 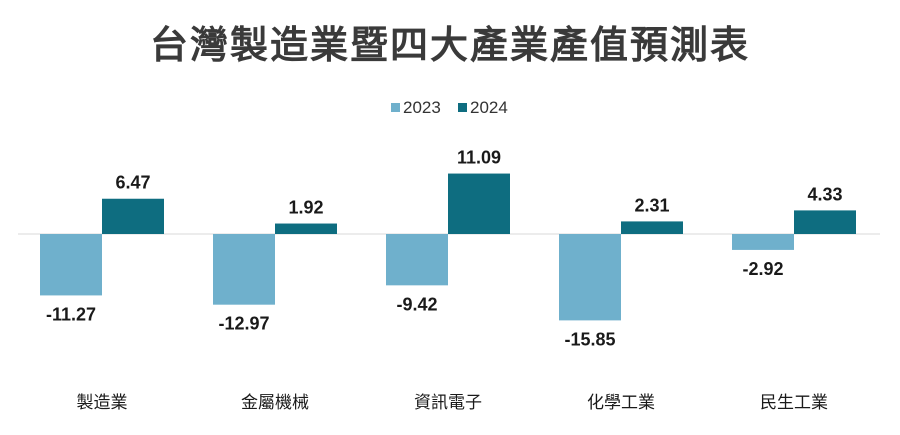 What do you see at coordinates (305, 208) in the screenshot?
I see `value-label-2024-2: 1.92` at bounding box center [305, 208].